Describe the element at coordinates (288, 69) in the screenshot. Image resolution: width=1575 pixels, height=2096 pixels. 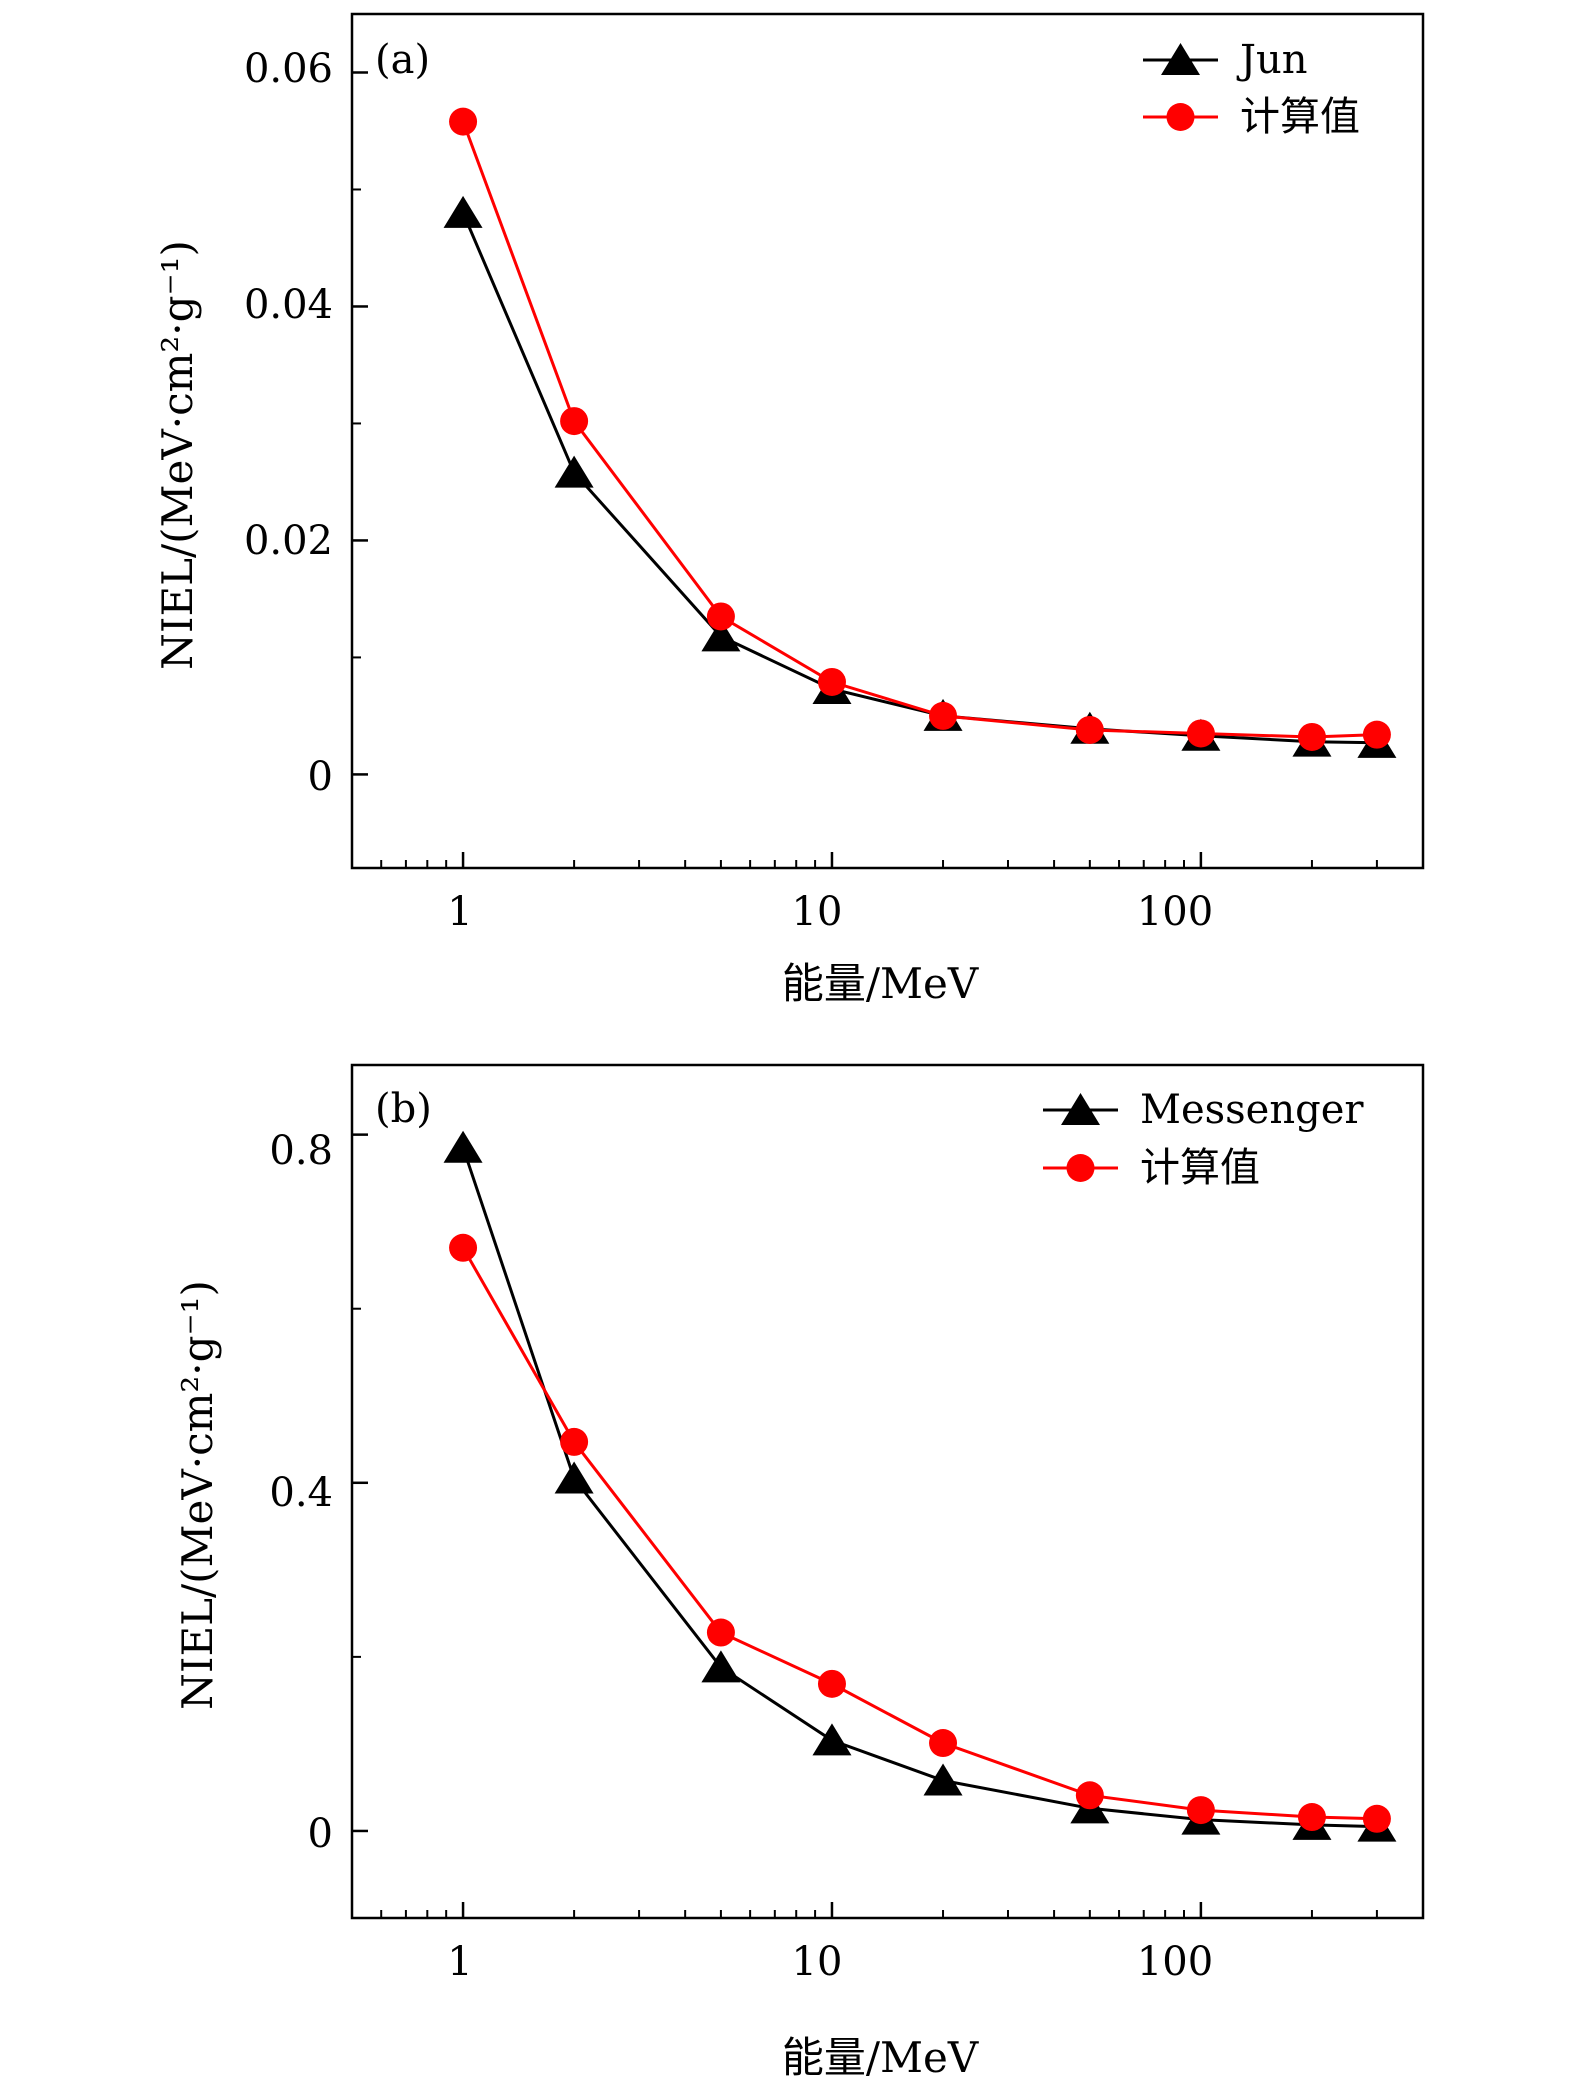
I see `y-tick-label-0.06: 0.06` at that location.